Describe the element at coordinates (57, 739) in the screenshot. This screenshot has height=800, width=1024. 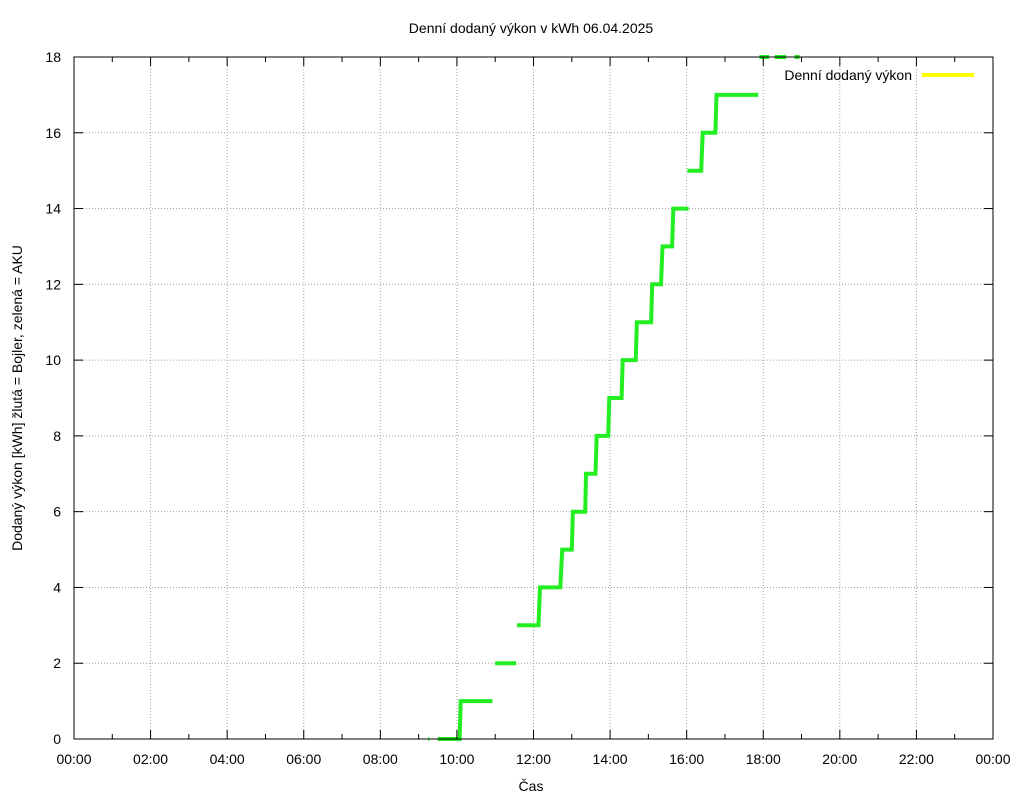
I see `y-tick-label: 0` at that location.